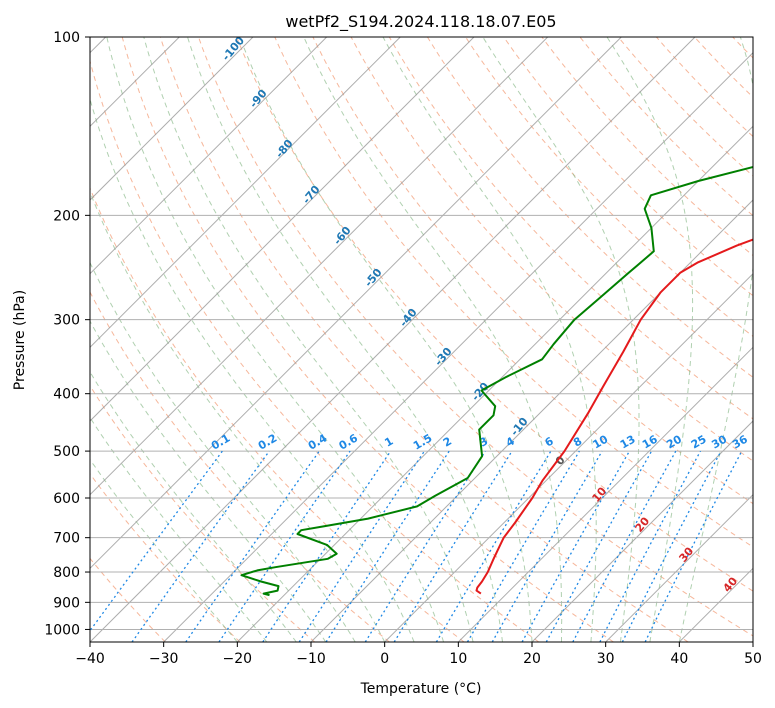  Describe the element at coordinates (388, 442) in the screenshot. I see `mixing-ratio-label: 1` at that location.